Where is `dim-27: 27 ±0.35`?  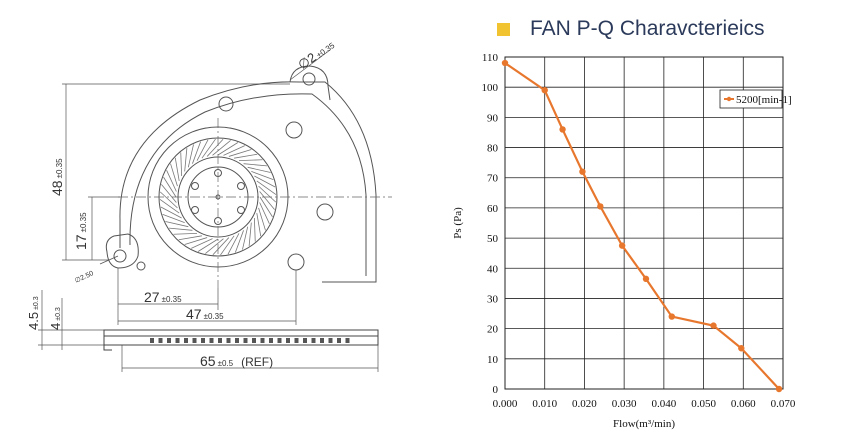 dim-27: 27 ±0.35 is located at coordinates (163, 297).